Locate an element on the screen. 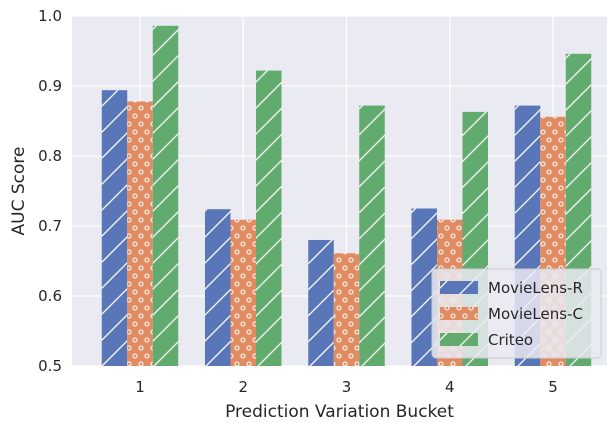  legend-label: MovieLens-C is located at coordinates (535, 314).